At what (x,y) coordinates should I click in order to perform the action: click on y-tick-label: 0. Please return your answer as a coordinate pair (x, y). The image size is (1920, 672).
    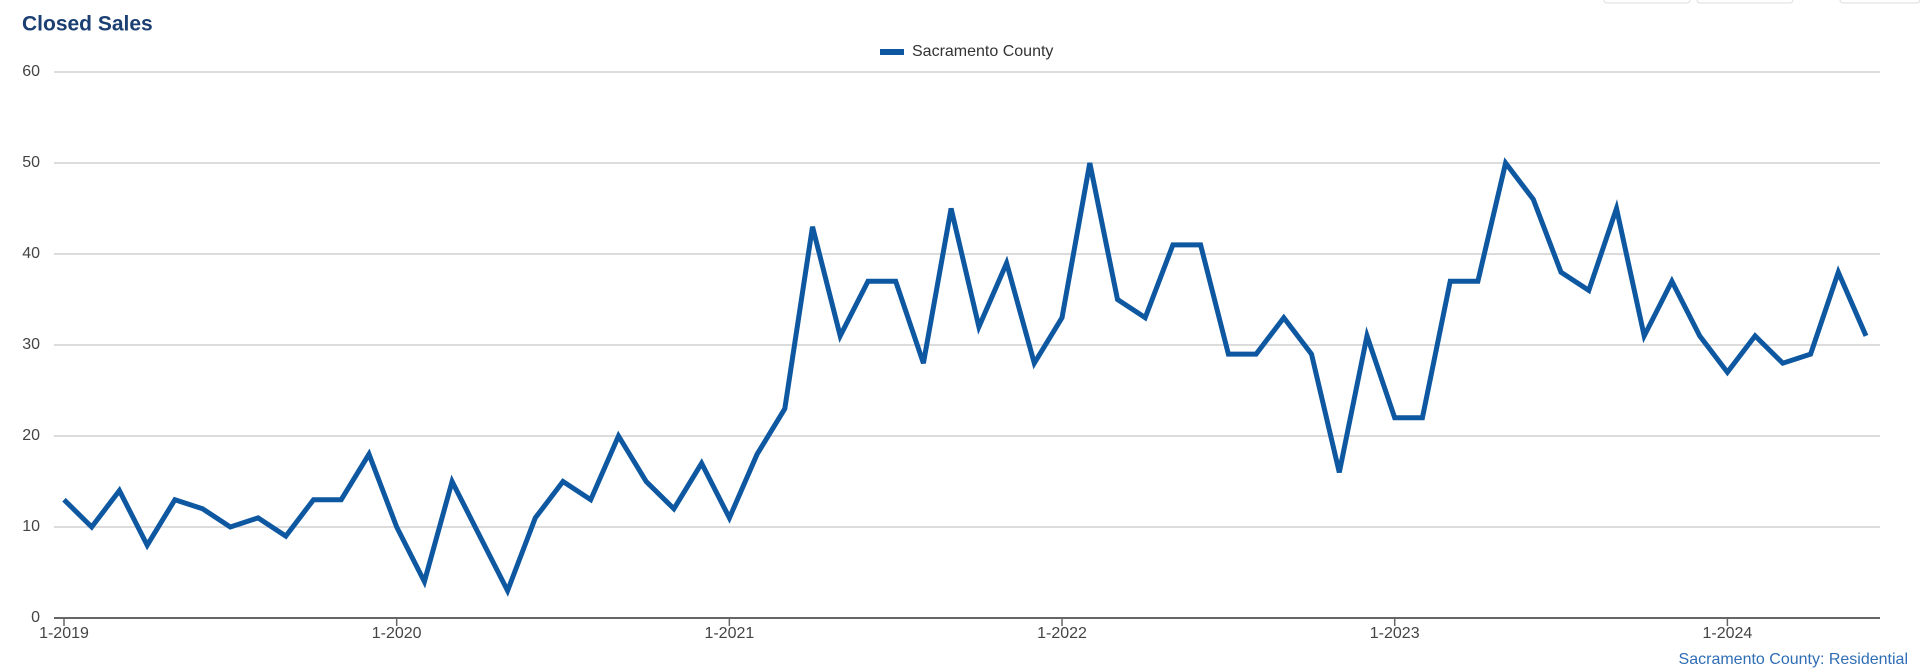
    Looking at the image, I should click on (35, 617).